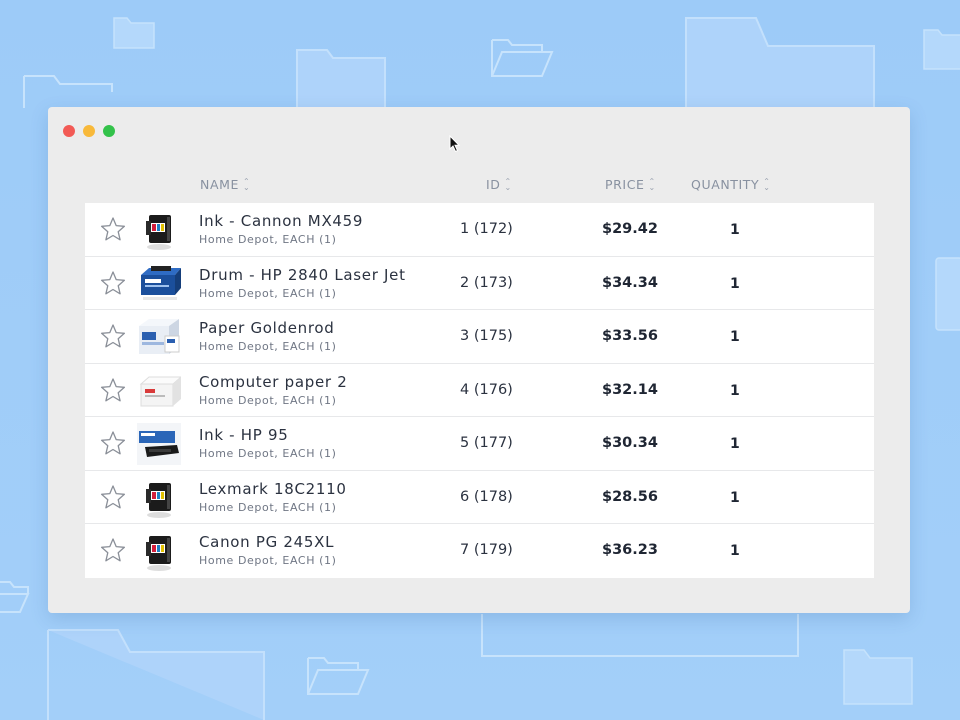  I want to click on product-price: $28.56, so click(630, 496).